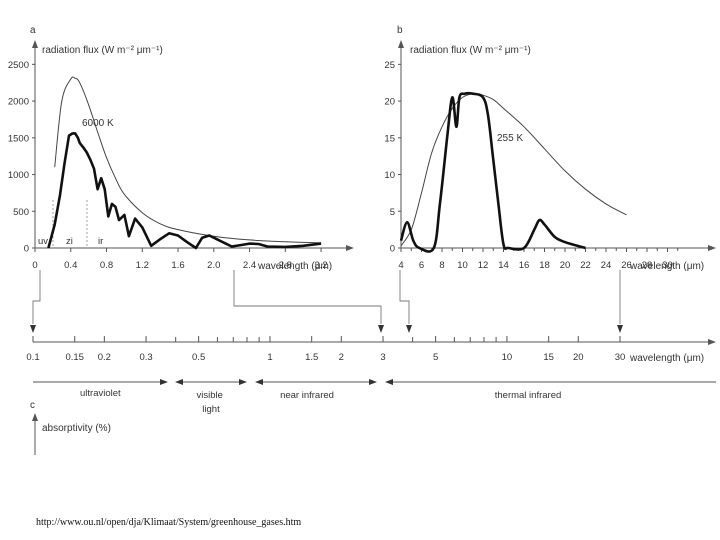 Image resolution: width=720 pixels, height=540 pixels. What do you see at coordinates (259, 382) in the screenshot?
I see `region-arrowhead-nir-left` at bounding box center [259, 382].